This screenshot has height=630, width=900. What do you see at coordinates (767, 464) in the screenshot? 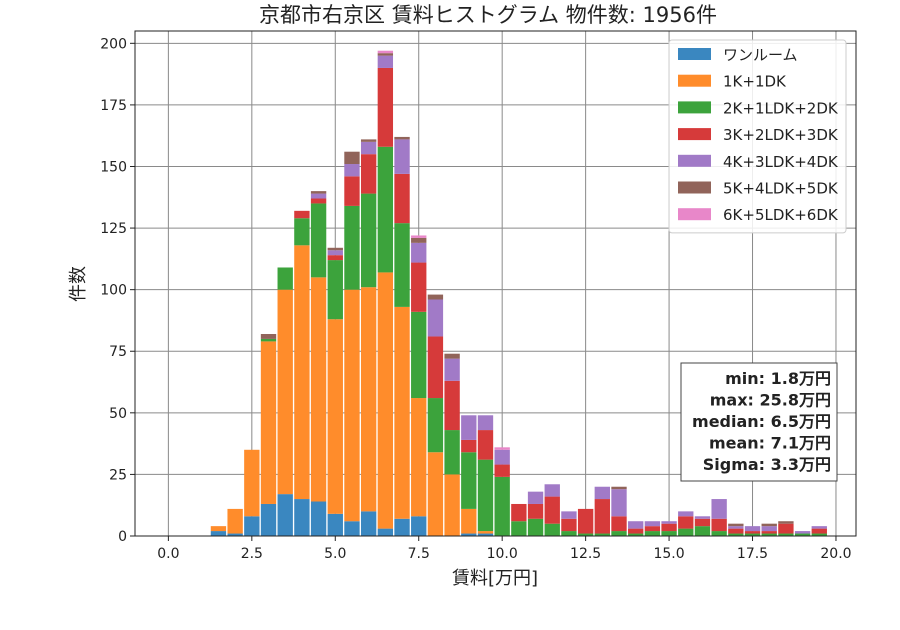
I see `stats-line: Sigma: 3.3万円` at bounding box center [767, 464].